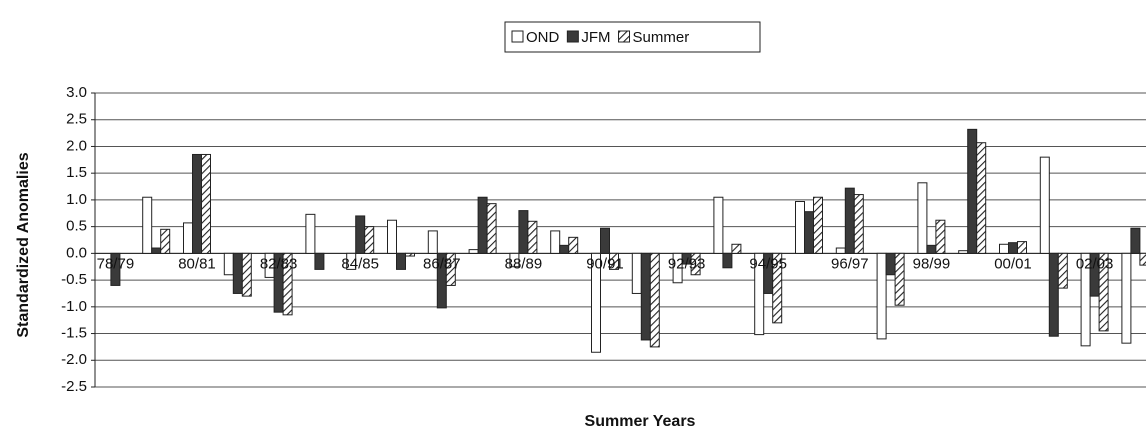 The image size is (1146, 437). Describe the element at coordinates (1095, 263) in the screenshot. I see `x-tick-label: 02/03` at that location.